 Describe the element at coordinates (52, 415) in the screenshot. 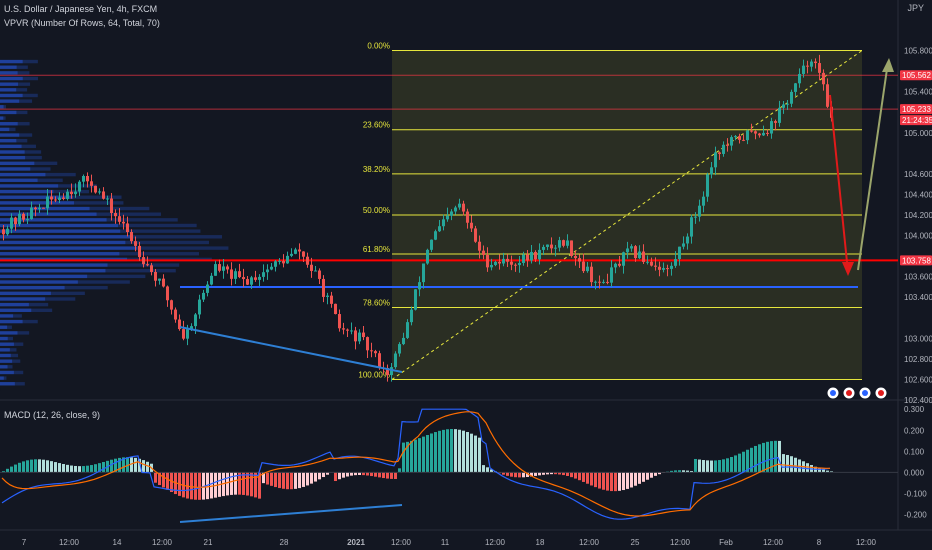

I see `macd-legend: MACD (12, 26, close, 9)` at that location.